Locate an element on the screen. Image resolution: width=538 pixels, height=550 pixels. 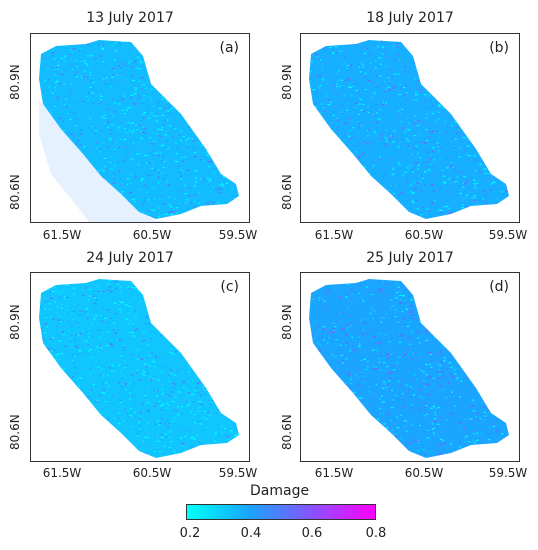
colorbar-tick-label: 0.4 is located at coordinates (251, 533).